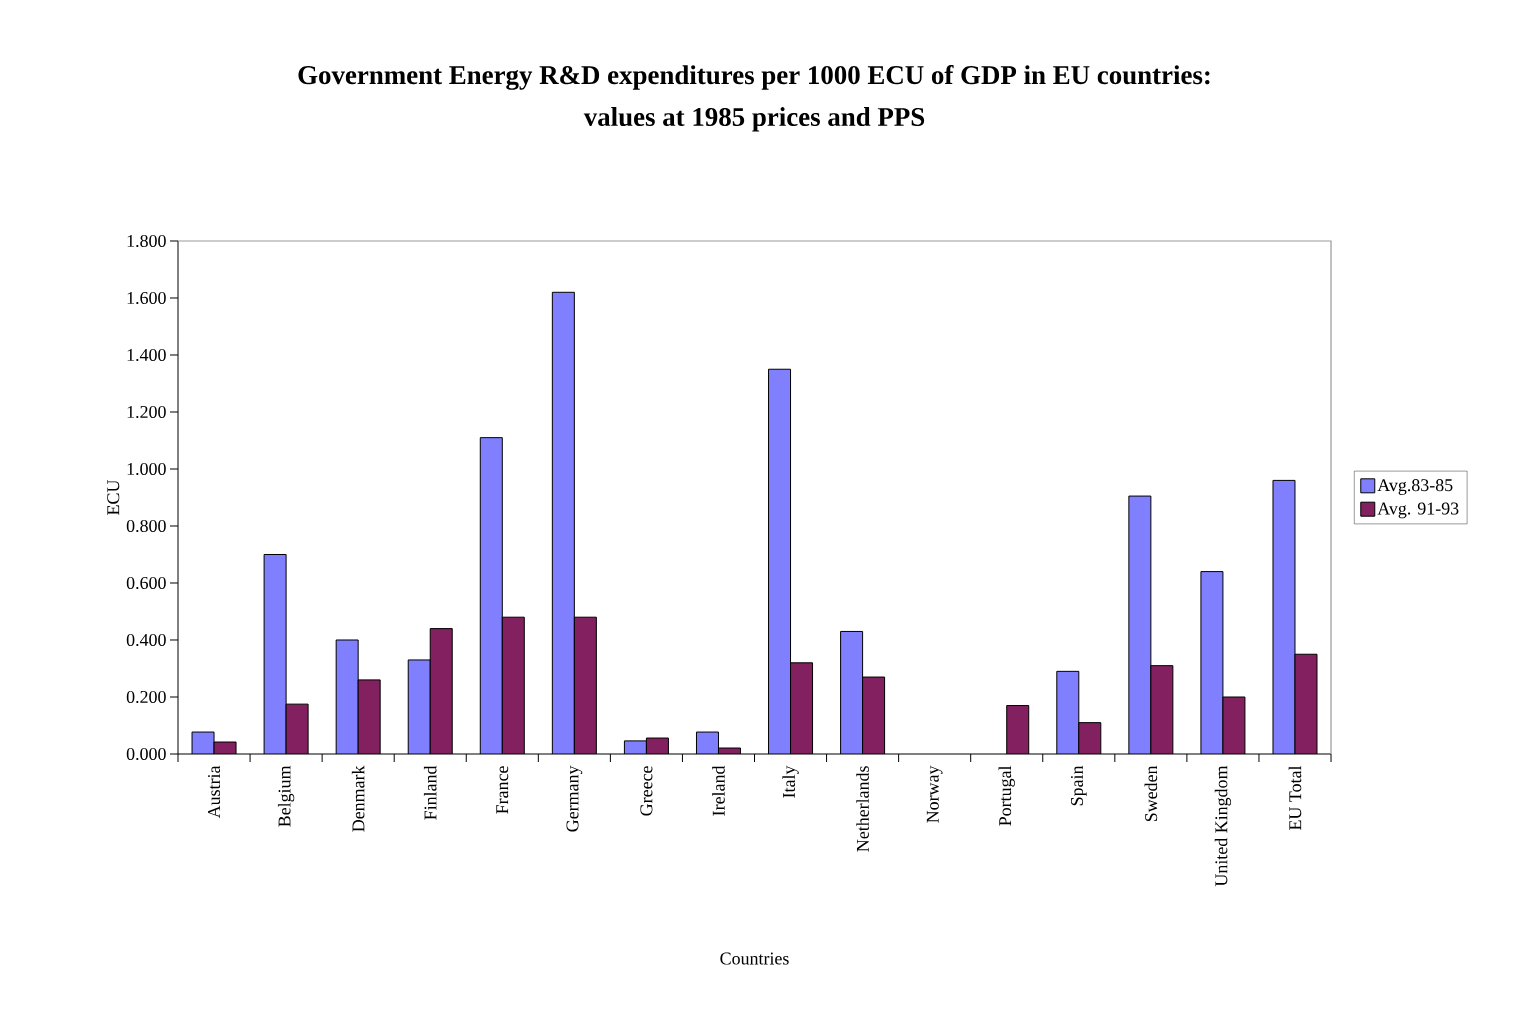 The height and width of the screenshot is (1011, 1520). Describe the element at coordinates (214, 792) in the screenshot. I see `x-tick-label: Austria` at that location.